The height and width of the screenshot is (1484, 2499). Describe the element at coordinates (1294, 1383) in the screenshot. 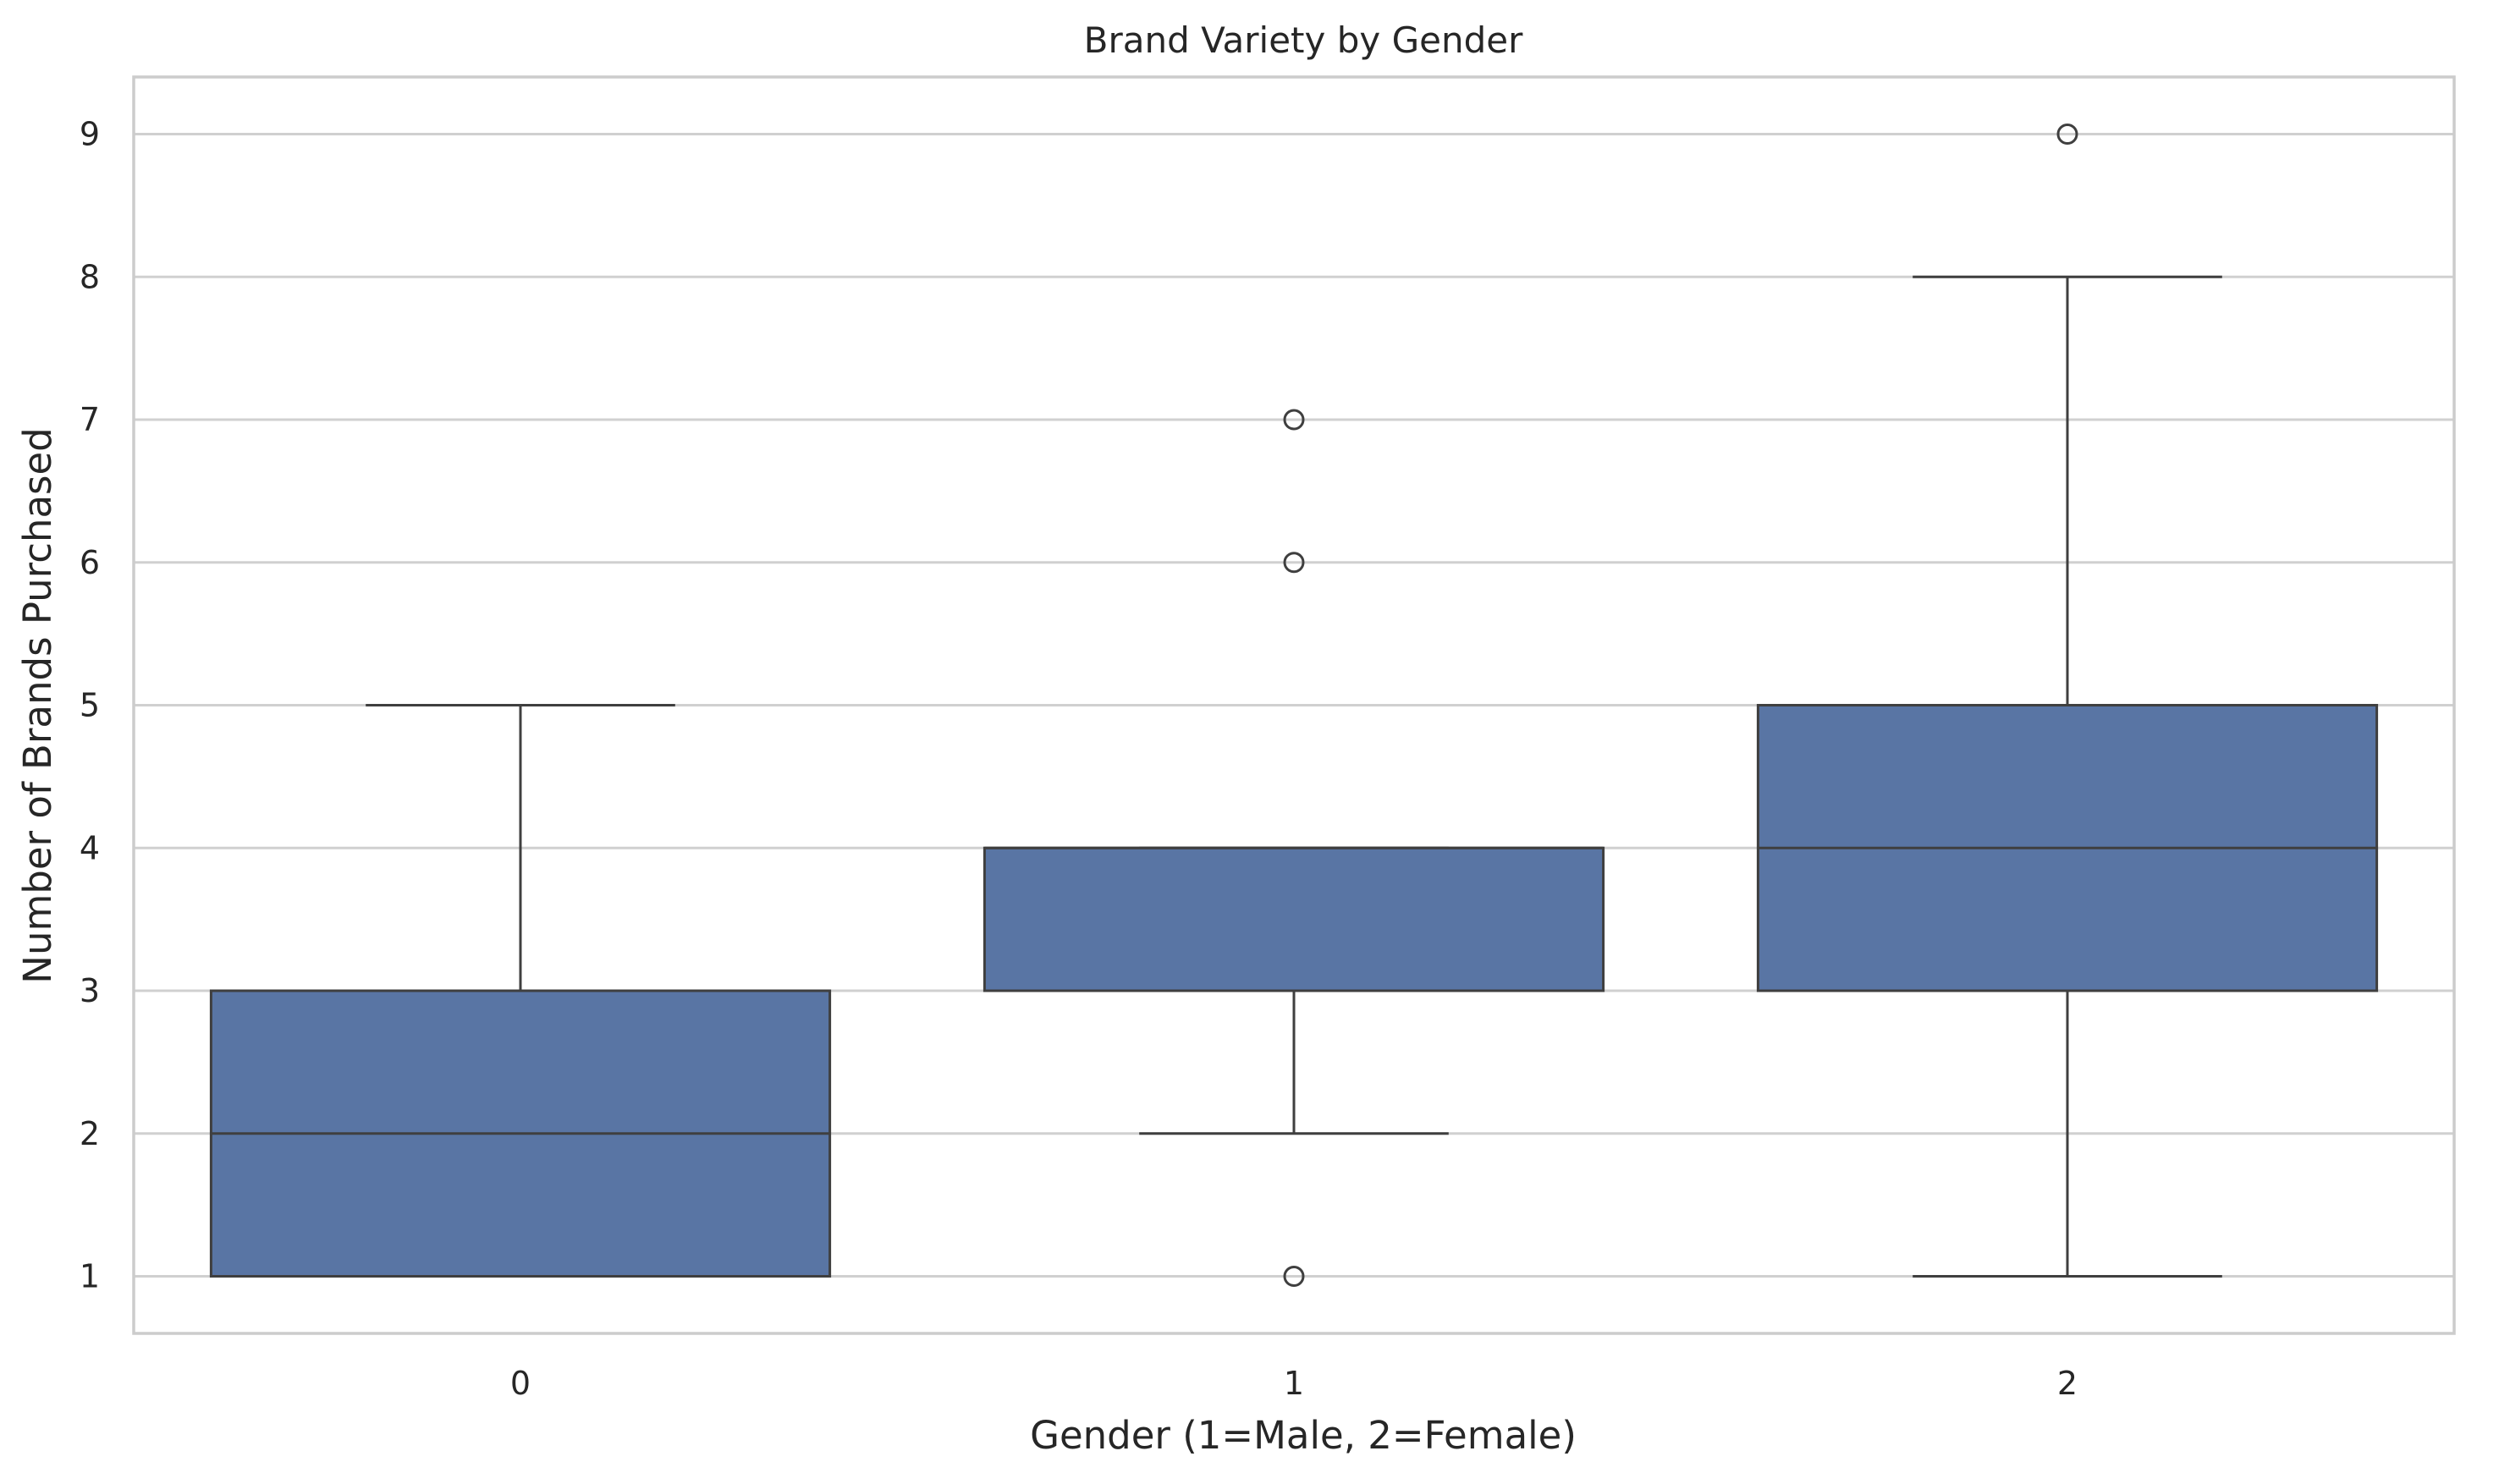

I see `x-tick-label: 1` at that location.